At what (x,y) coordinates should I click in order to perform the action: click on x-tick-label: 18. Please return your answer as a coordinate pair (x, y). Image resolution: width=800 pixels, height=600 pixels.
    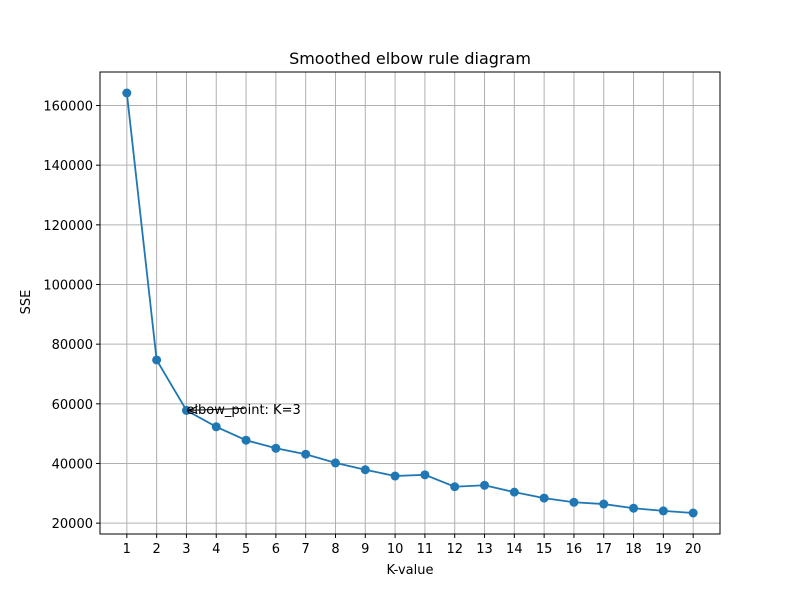
    Looking at the image, I should click on (633, 549).